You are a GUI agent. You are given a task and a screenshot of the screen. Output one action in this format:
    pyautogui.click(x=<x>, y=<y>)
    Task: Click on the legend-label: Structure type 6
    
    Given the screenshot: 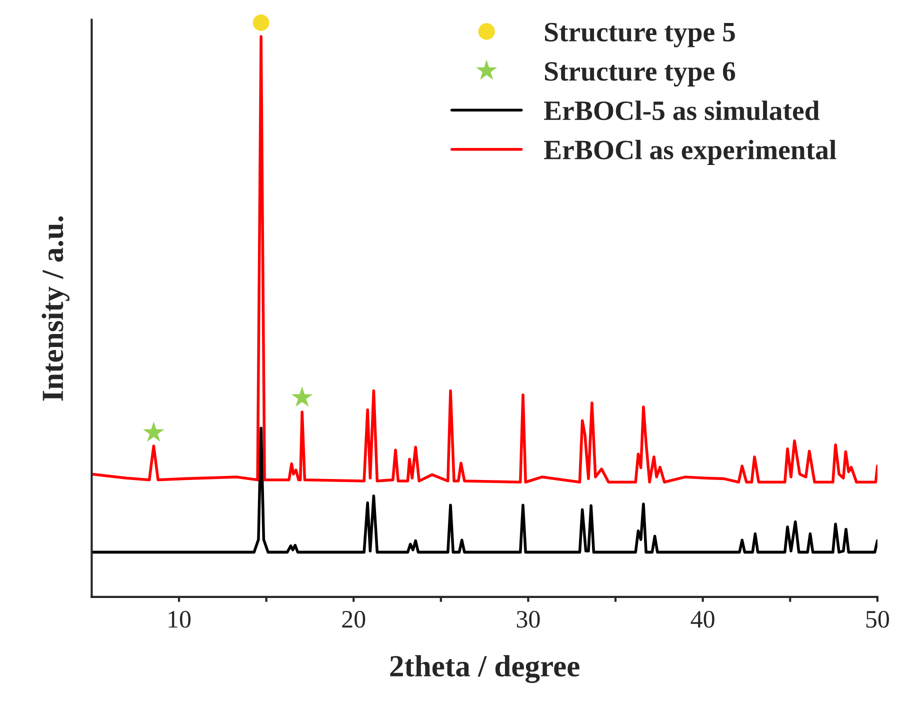 What is the action you would take?
    pyautogui.click(x=640, y=74)
    